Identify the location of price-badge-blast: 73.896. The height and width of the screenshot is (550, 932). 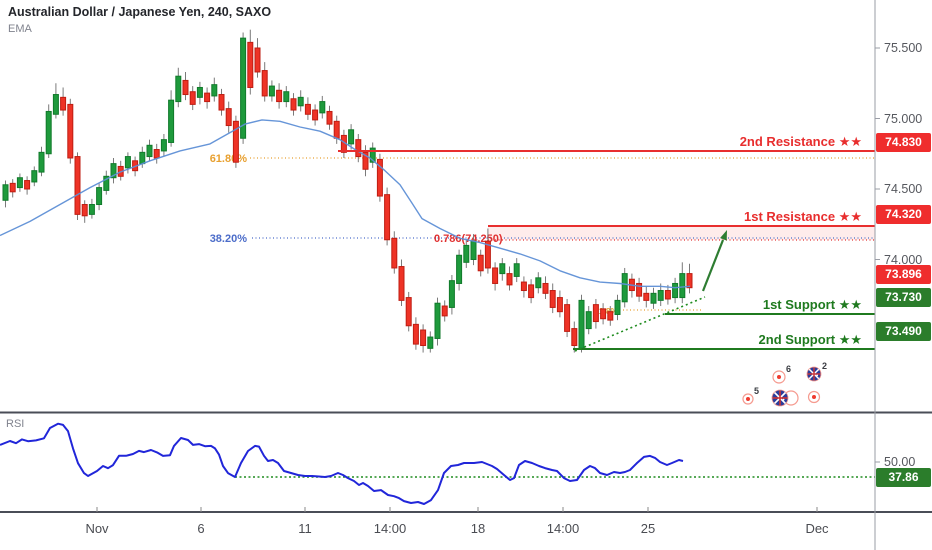
(903, 274).